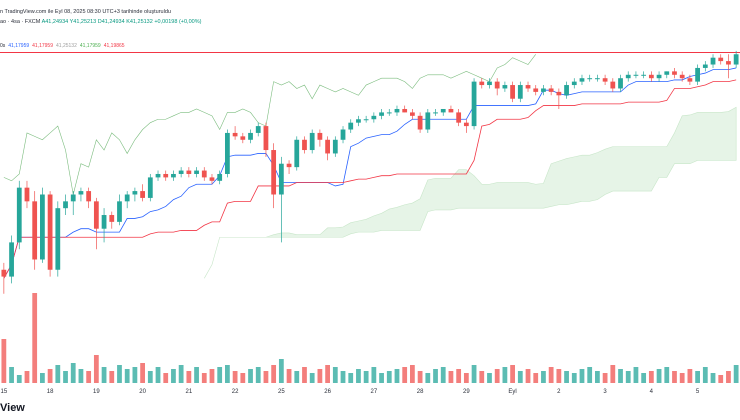 The image size is (740, 420). What do you see at coordinates (281, 392) in the screenshot?
I see `x-tick-label: 25` at bounding box center [281, 392].